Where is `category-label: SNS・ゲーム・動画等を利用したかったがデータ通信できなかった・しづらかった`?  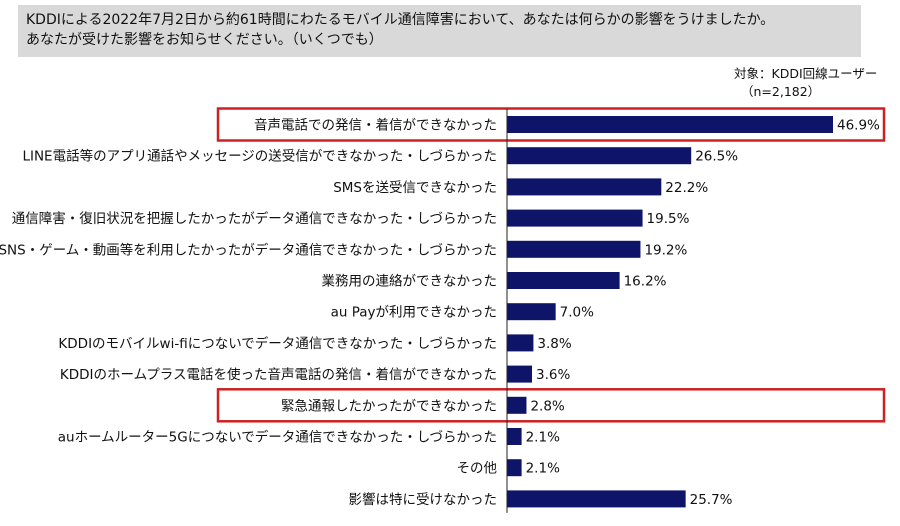 category-label: SNS・ゲーム・動画等を利用したかったがデータ通信できなかった・しづらかった is located at coordinates (248, 249).